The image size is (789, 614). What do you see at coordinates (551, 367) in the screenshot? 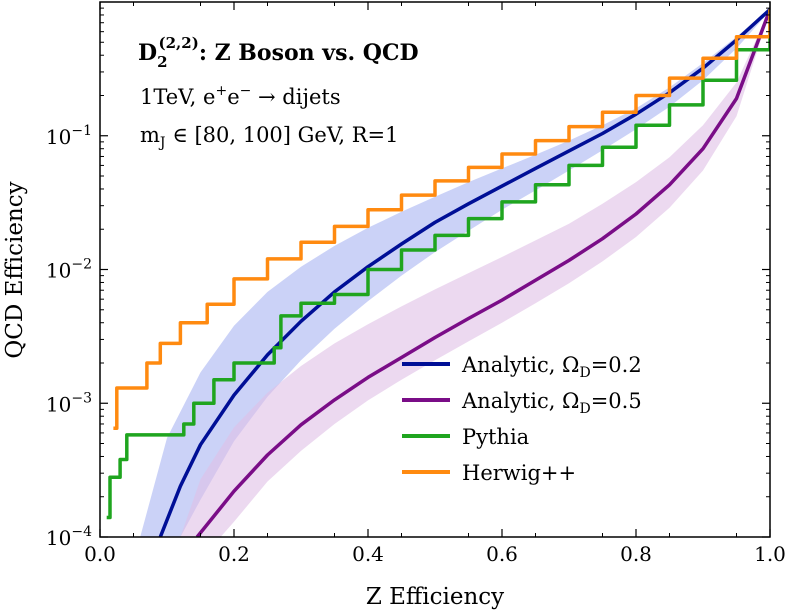
I see `legend-label: Analytic, ΩD=0.2` at bounding box center [551, 367].